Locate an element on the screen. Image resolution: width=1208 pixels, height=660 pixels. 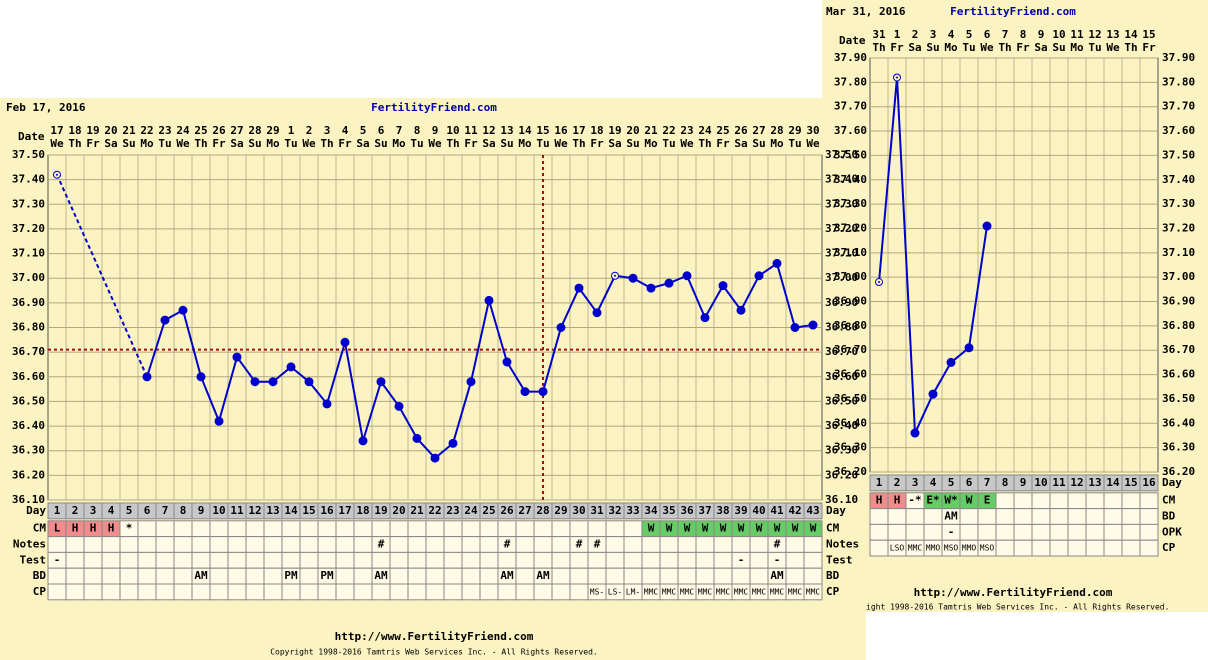
date-number: 6 is located at coordinates (987, 34).